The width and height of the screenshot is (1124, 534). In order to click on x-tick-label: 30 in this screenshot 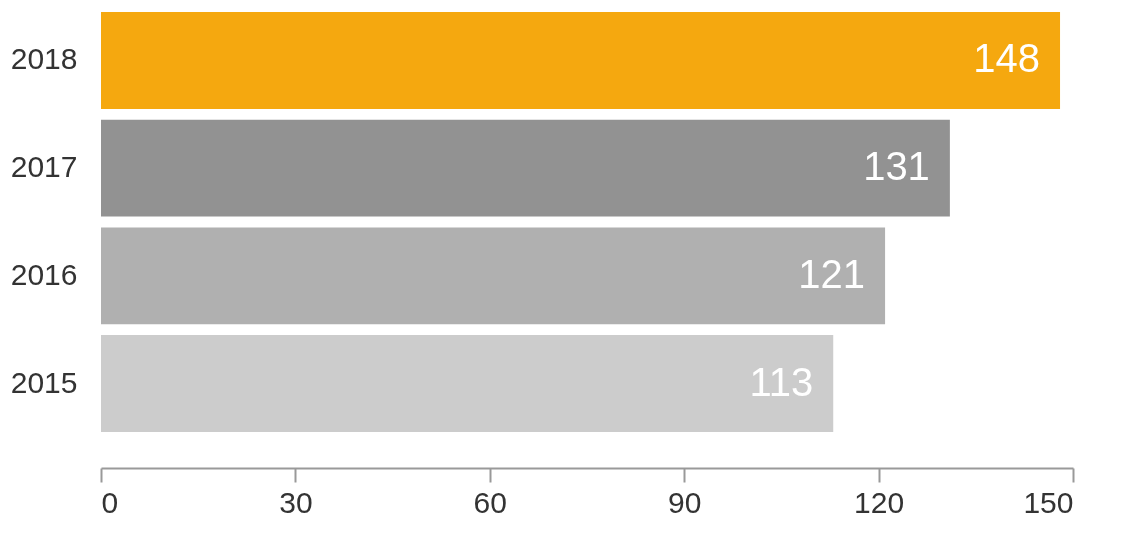, I will do `click(296, 502)`.